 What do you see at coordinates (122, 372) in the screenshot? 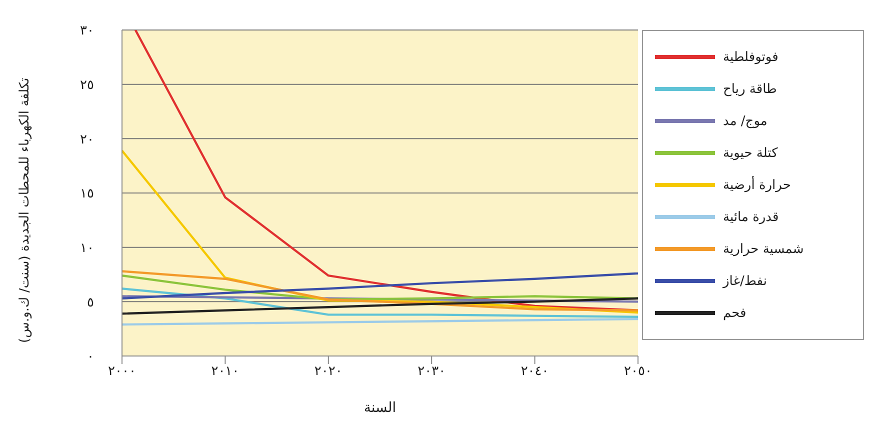
I see `x-tick-label: ٢٠٠٠` at bounding box center [122, 372].